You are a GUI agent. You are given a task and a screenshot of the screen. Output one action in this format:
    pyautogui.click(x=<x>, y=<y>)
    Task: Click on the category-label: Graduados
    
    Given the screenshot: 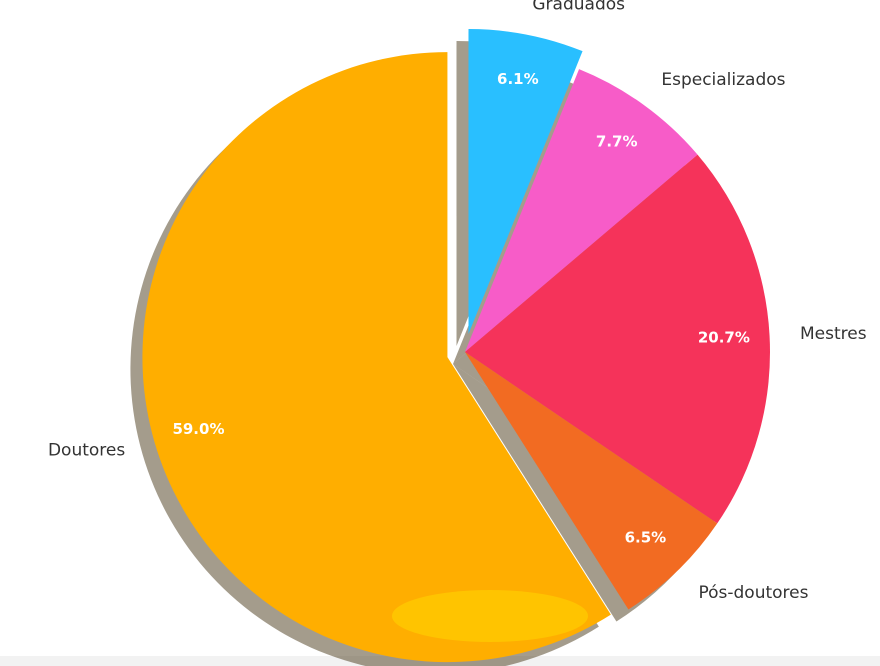 What is the action you would take?
    pyautogui.click(x=578, y=7)
    